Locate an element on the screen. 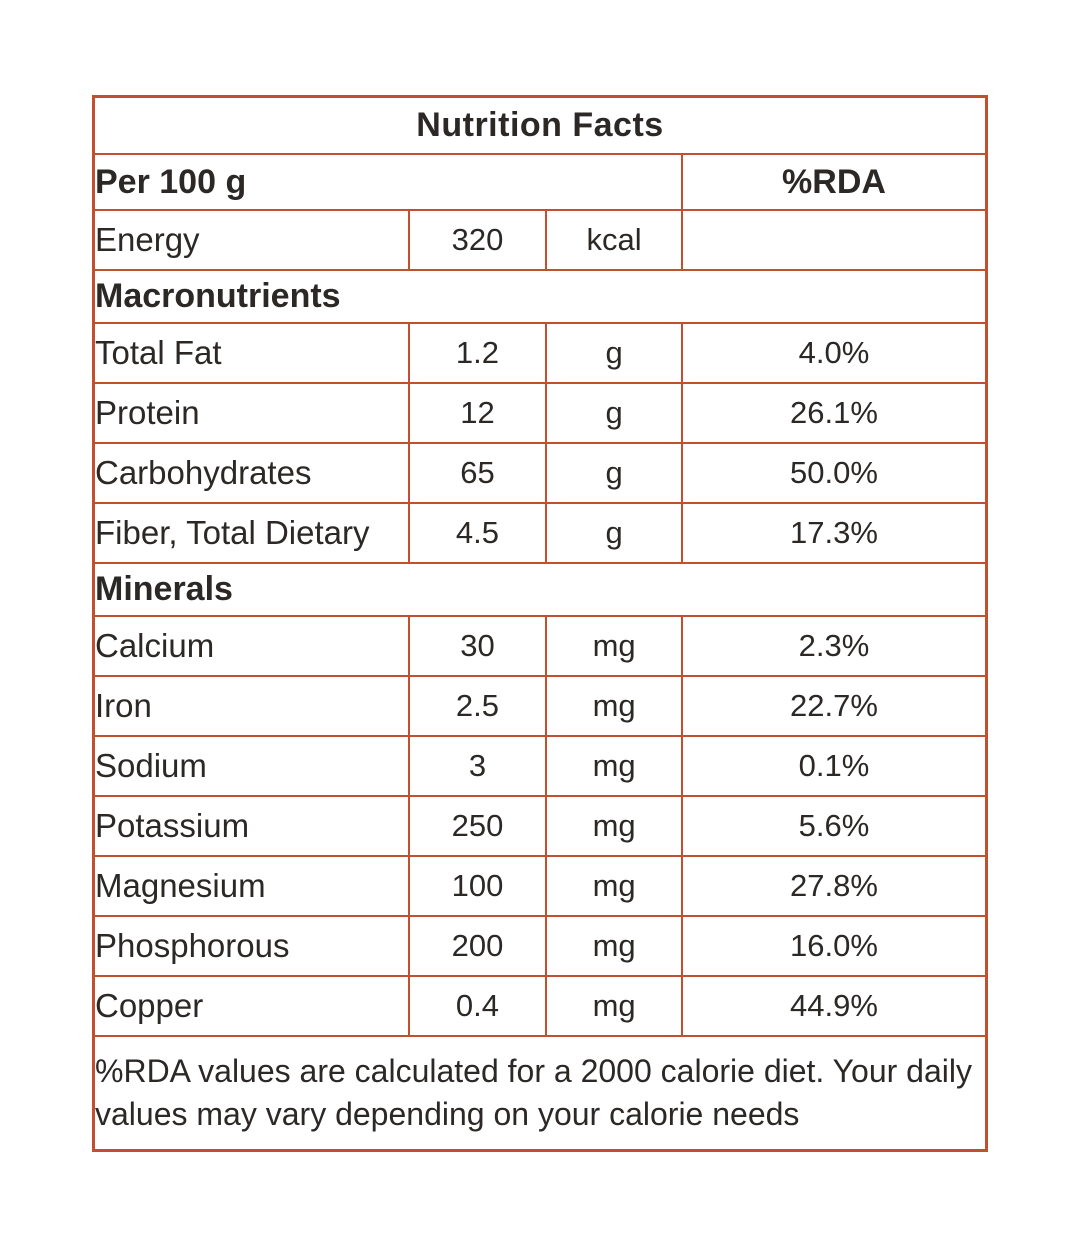 The height and width of the screenshot is (1250, 1080). nutrient-rda: 16.0% is located at coordinates (834, 946).